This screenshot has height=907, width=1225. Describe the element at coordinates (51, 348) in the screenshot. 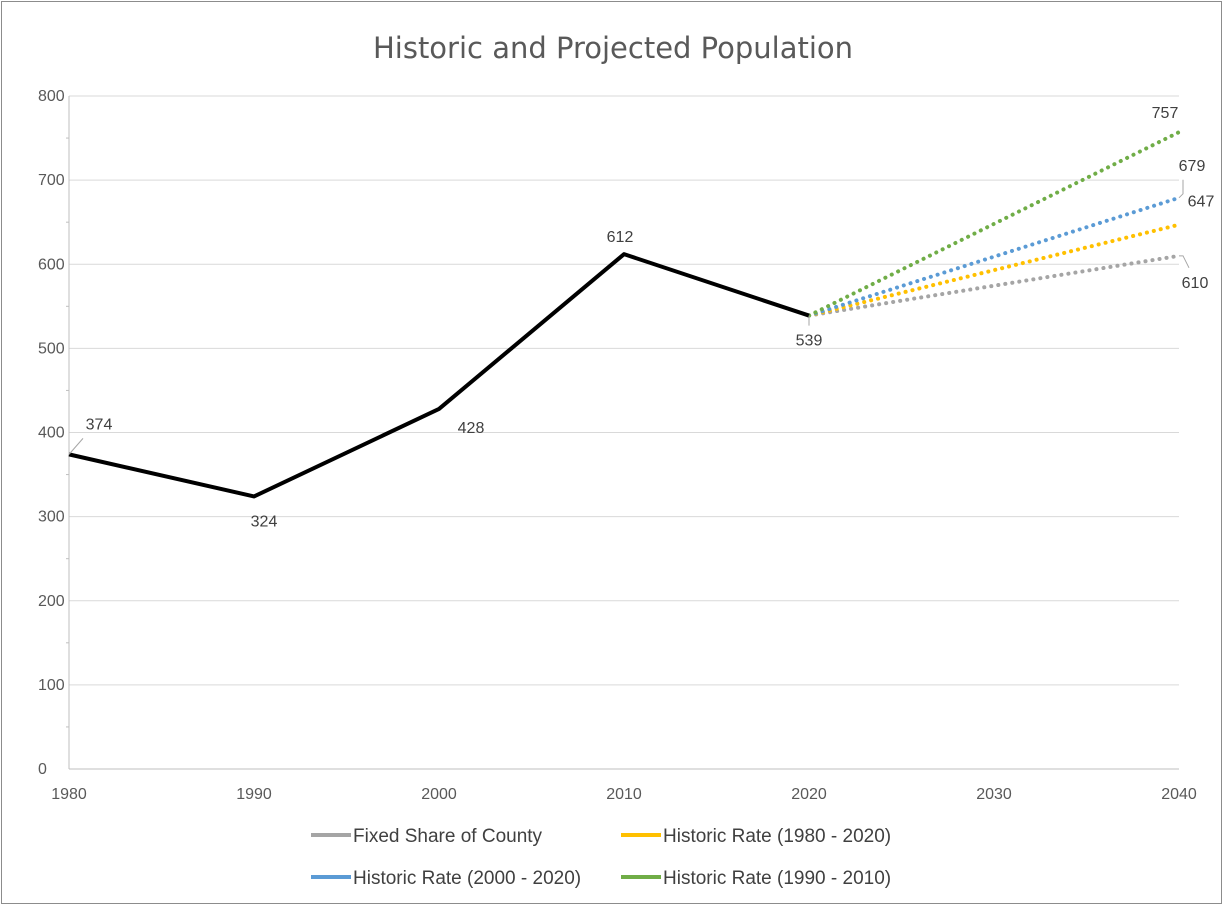

I see `y-tick-500: 500` at that location.